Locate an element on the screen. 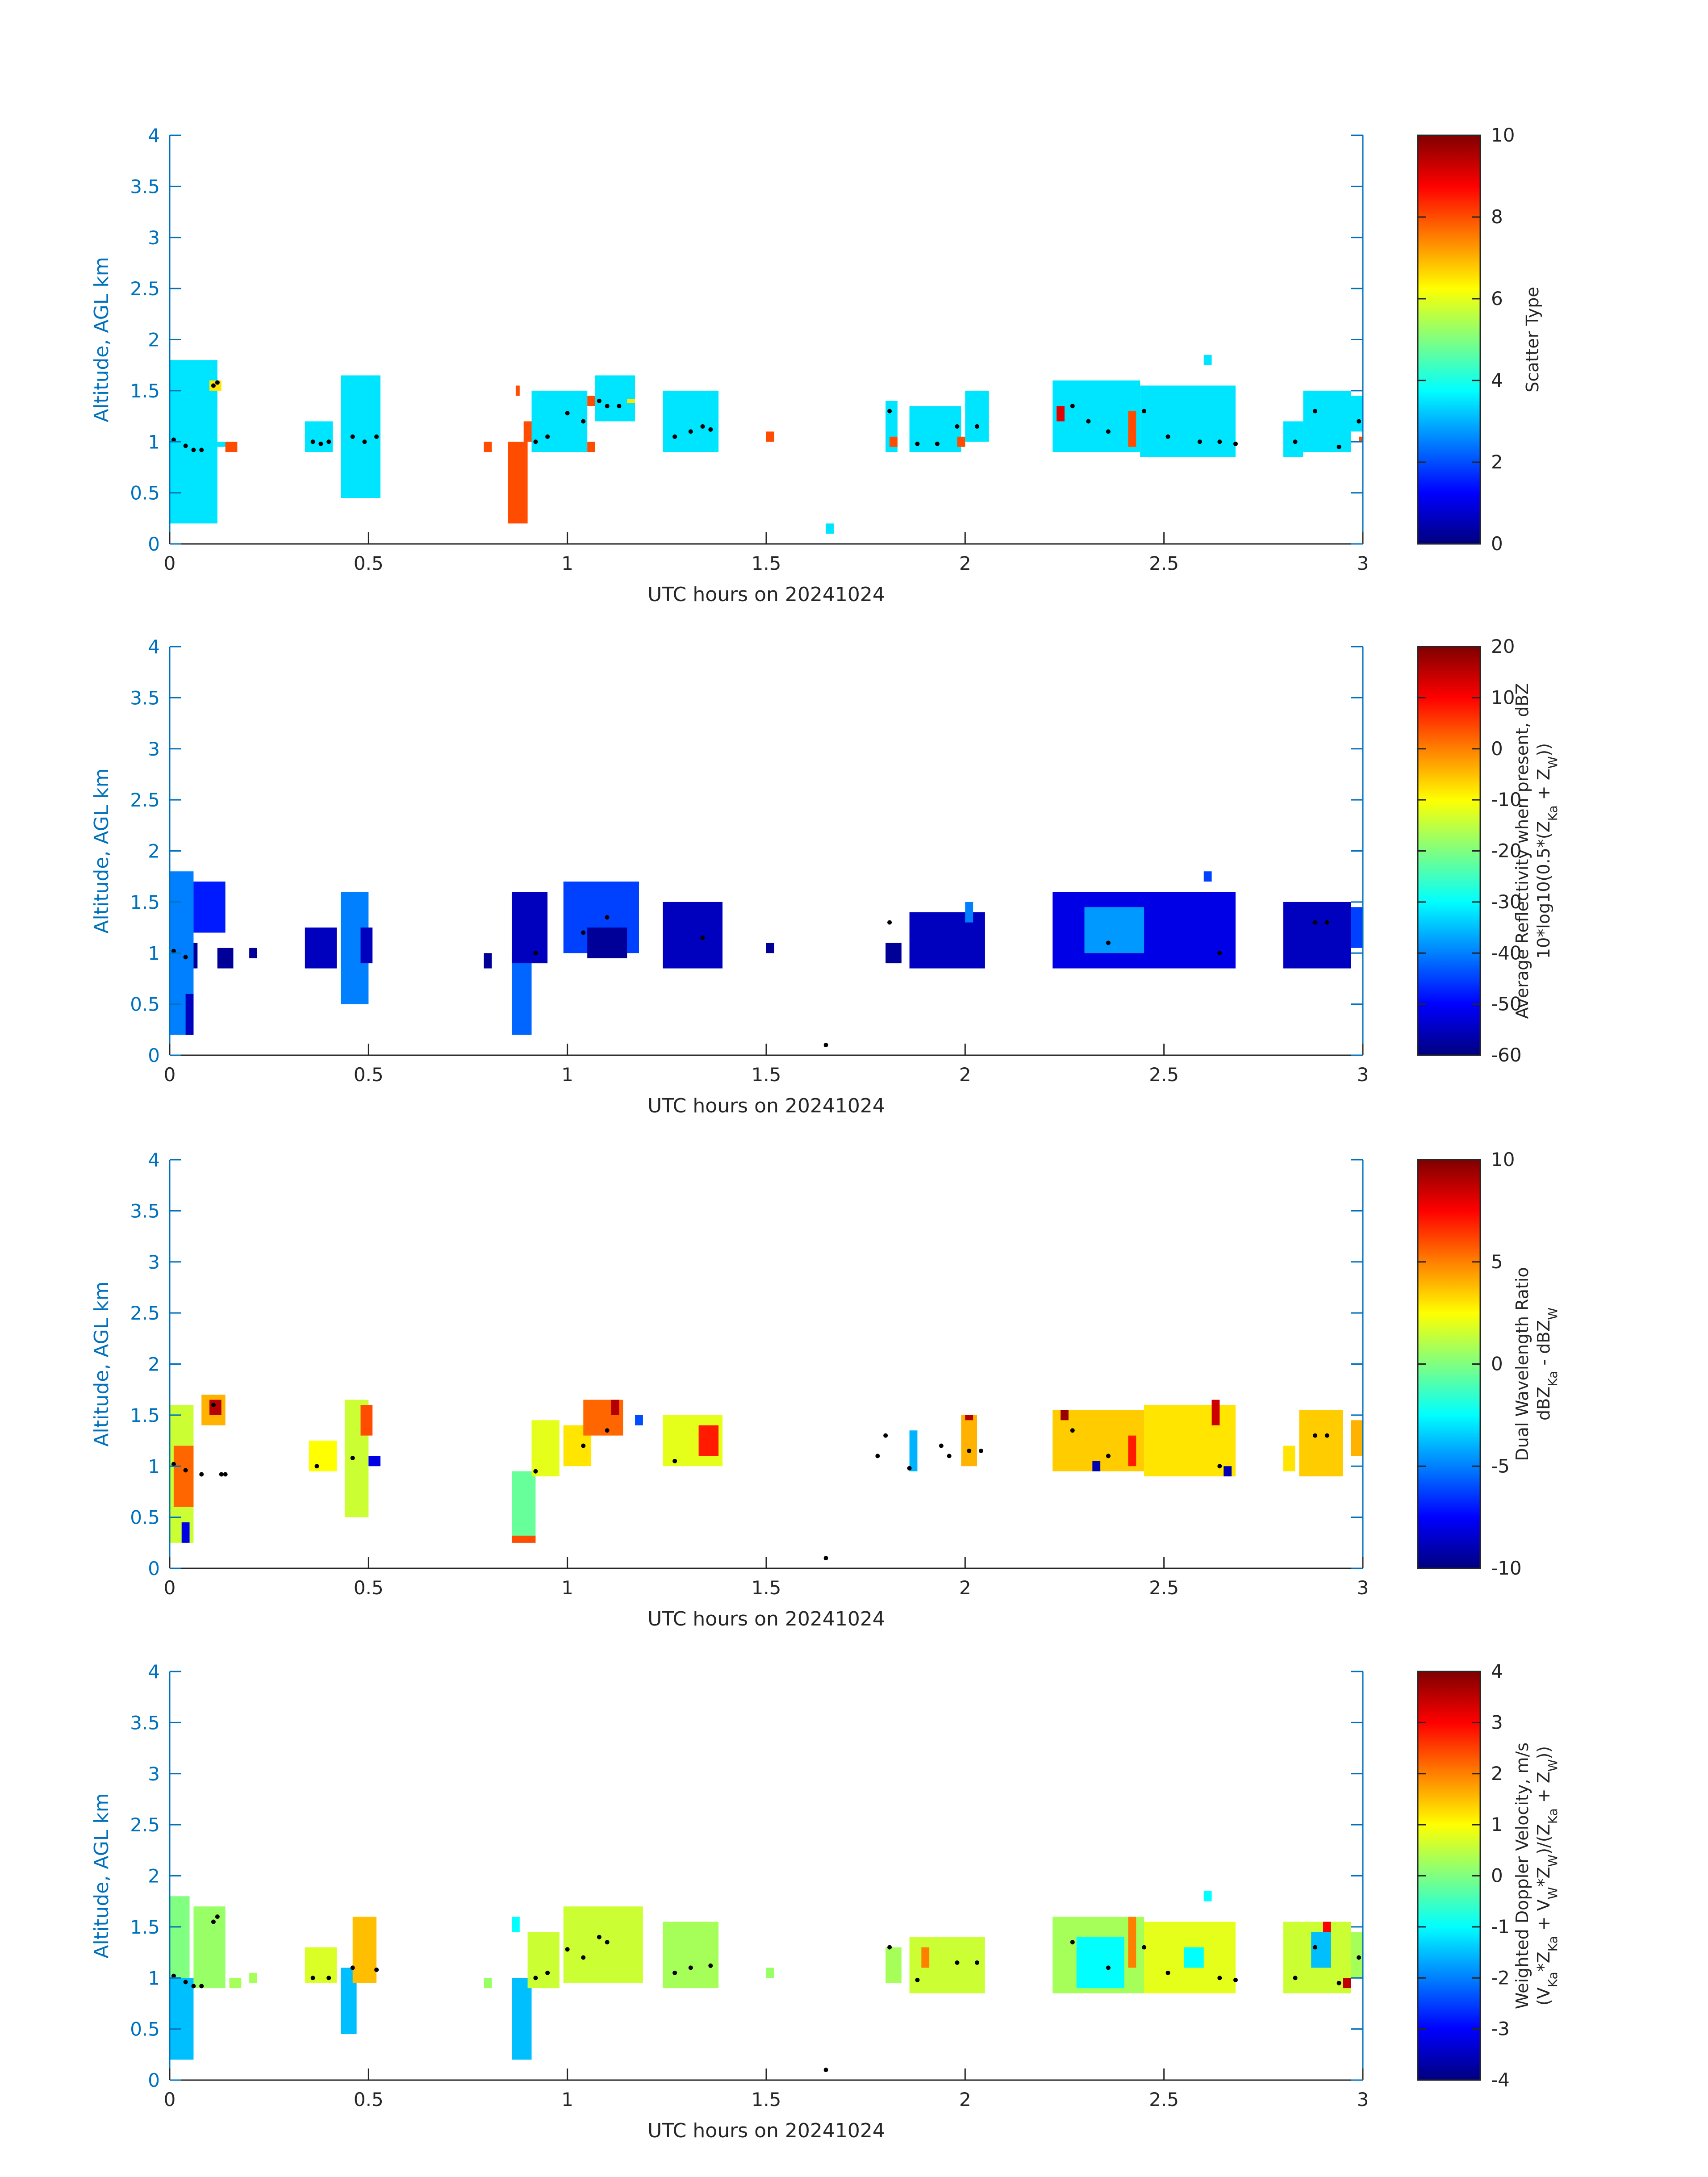  x-tick-label: 1 is located at coordinates (567, 2099).